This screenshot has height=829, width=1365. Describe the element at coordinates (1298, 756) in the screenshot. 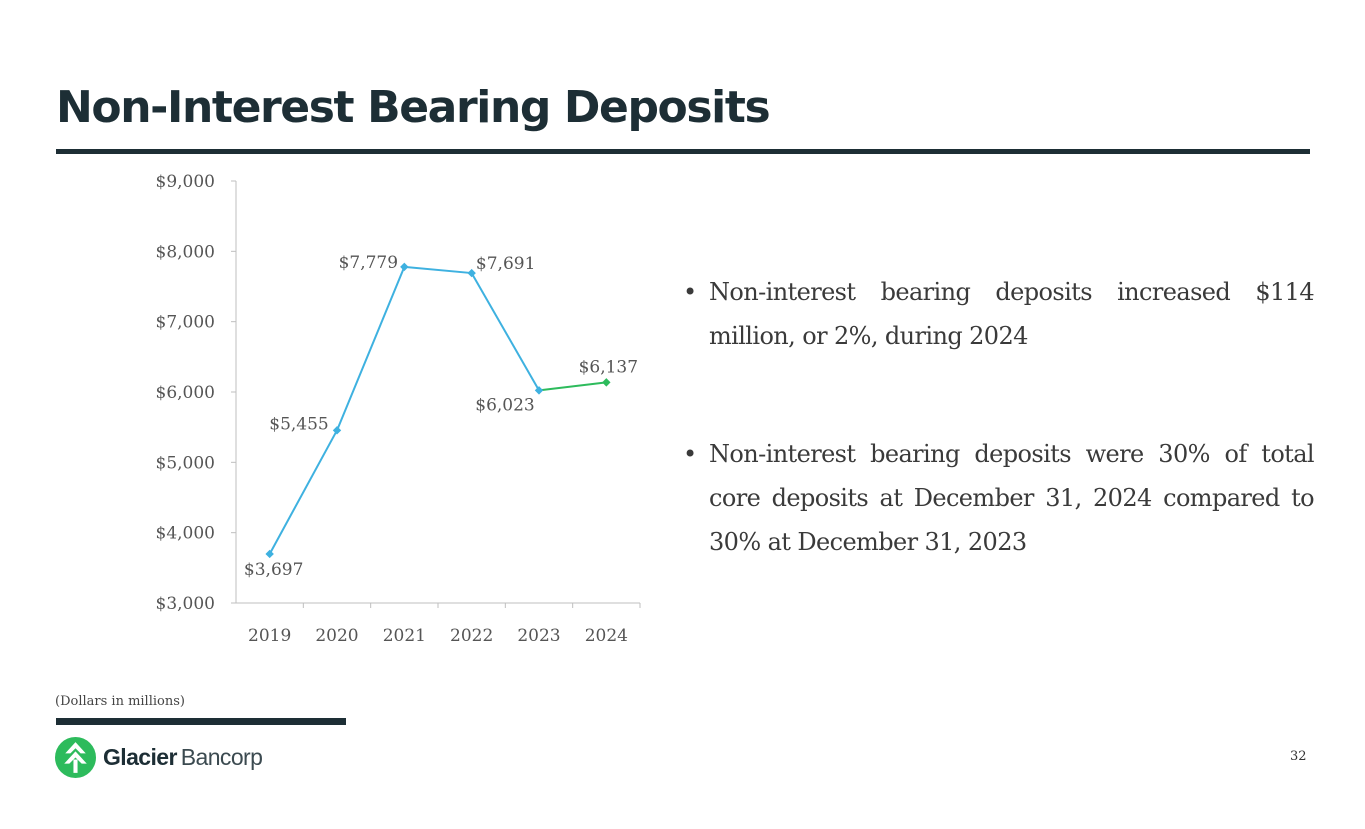

I see `page-number: 32` at that location.